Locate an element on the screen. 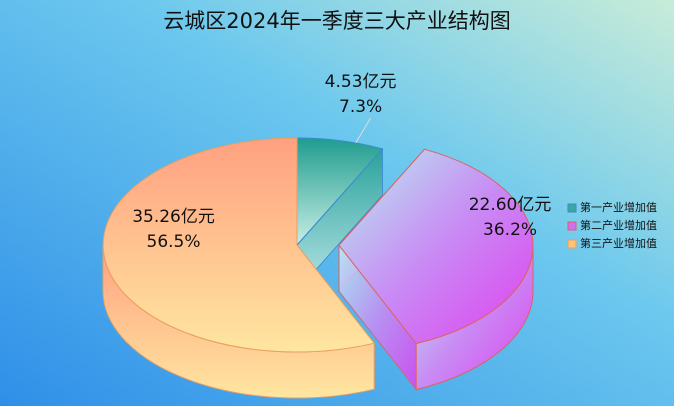  data-label: 36.2% is located at coordinates (510, 230).